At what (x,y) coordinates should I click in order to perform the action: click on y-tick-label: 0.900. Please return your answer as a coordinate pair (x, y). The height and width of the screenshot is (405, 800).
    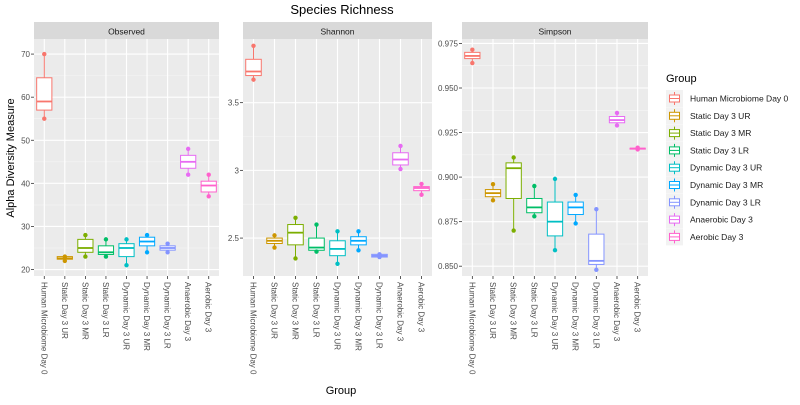
    Looking at the image, I should click on (448, 177).